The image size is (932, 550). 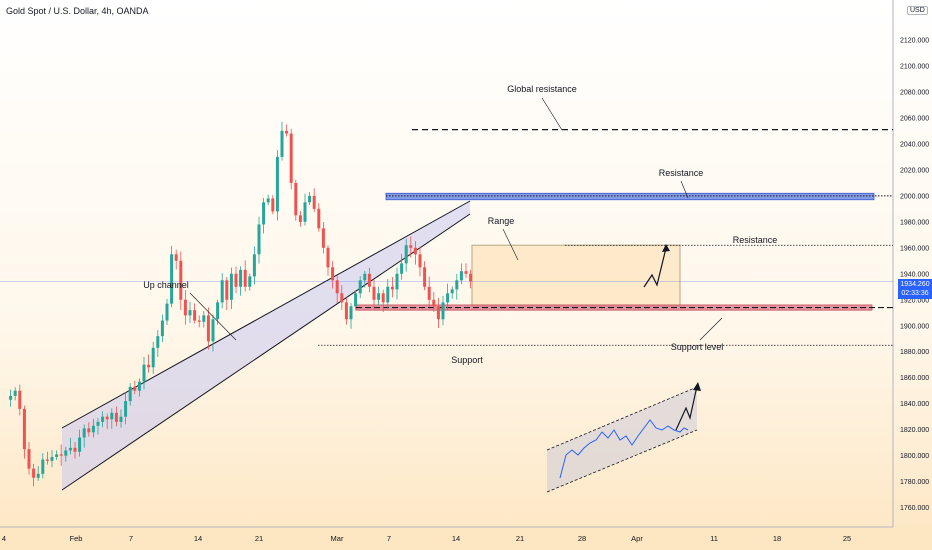 What do you see at coordinates (552, 114) in the screenshot?
I see `pointer-global-resistance` at bounding box center [552, 114].